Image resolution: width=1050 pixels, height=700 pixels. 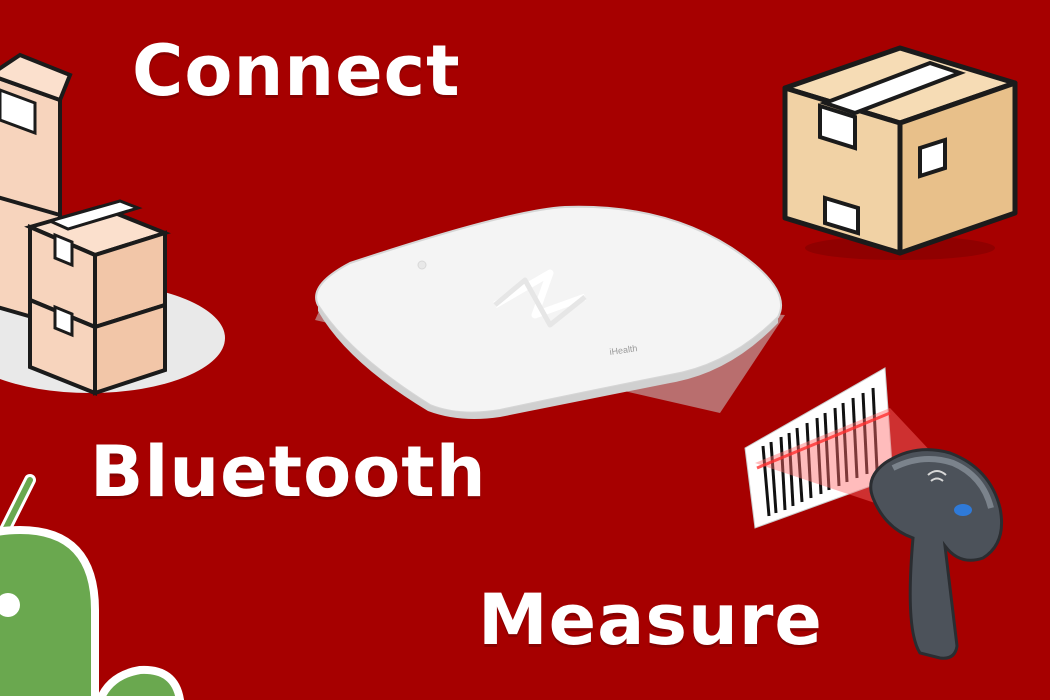 What do you see at coordinates (296, 71) in the screenshot?
I see `headline-connect: Connect` at bounding box center [296, 71].